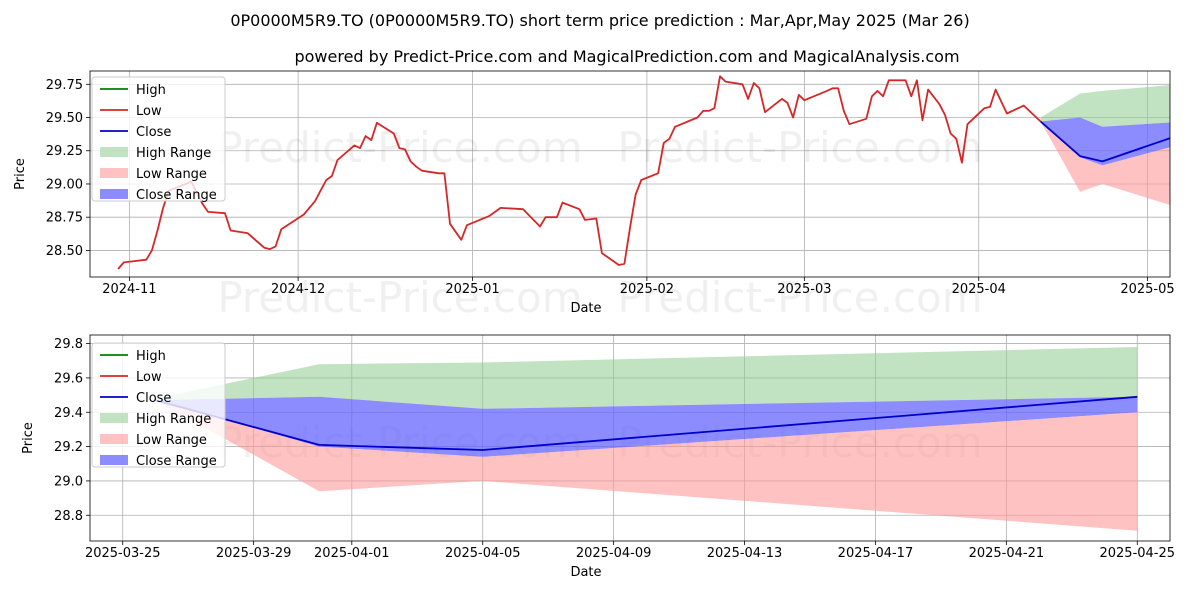 The width and height of the screenshot is (1200, 600). Describe the element at coordinates (68, 344) in the screenshot. I see `y-tick-label: 29.8` at that location.